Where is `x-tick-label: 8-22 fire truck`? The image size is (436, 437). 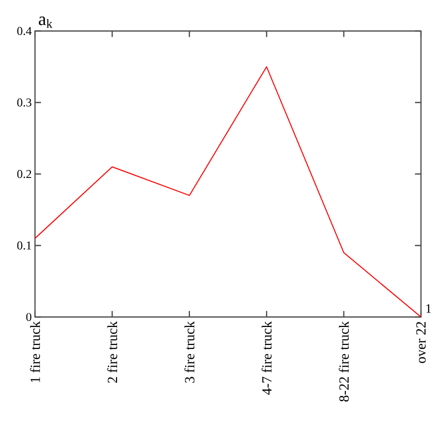 x-tick-label: 8-22 fire truck is located at coordinates (343, 361).